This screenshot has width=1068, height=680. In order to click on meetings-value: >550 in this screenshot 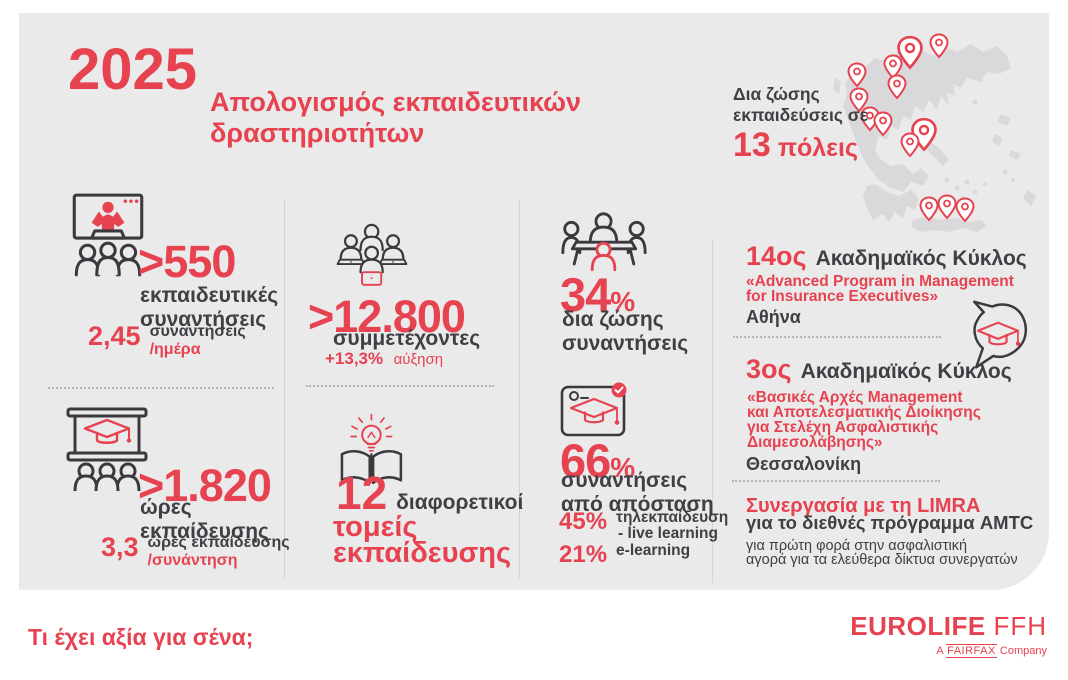, I will do `click(187, 261)`.